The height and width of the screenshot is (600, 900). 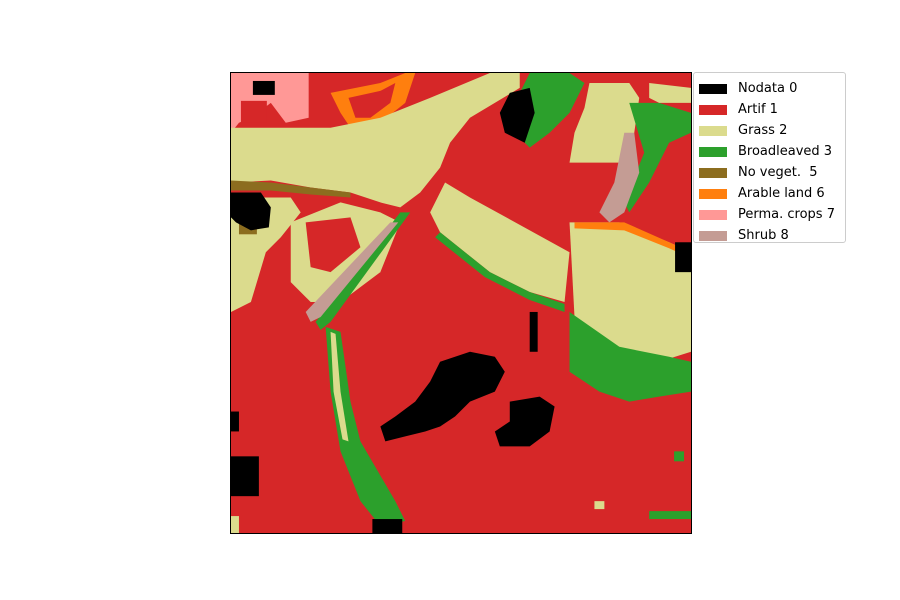 What do you see at coordinates (235, 421) in the screenshot?
I see `nodata-left-small` at bounding box center [235, 421].